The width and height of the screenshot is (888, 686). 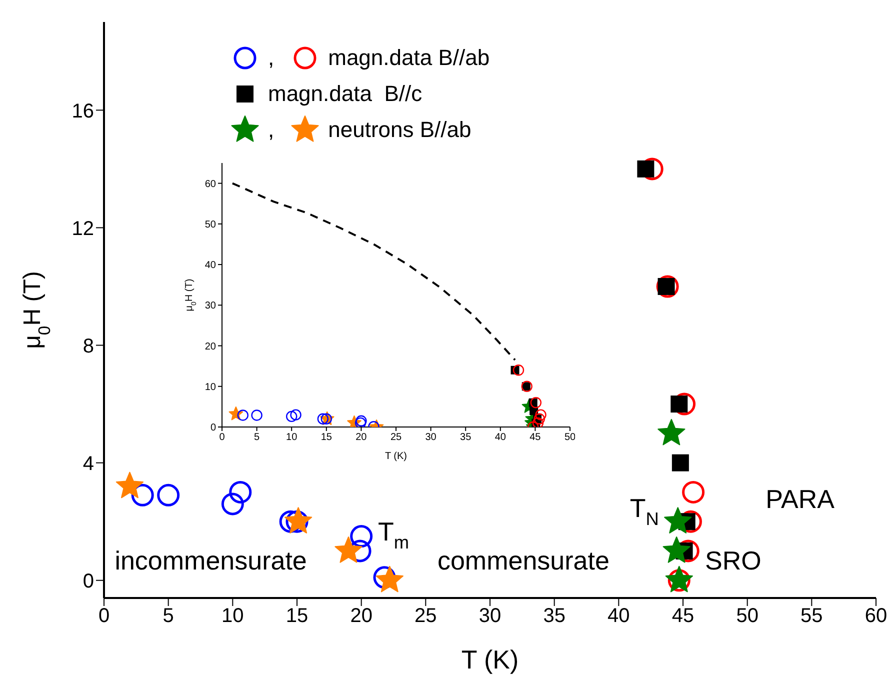 I want to click on x-tick-label: 60, so click(x=876, y=616).